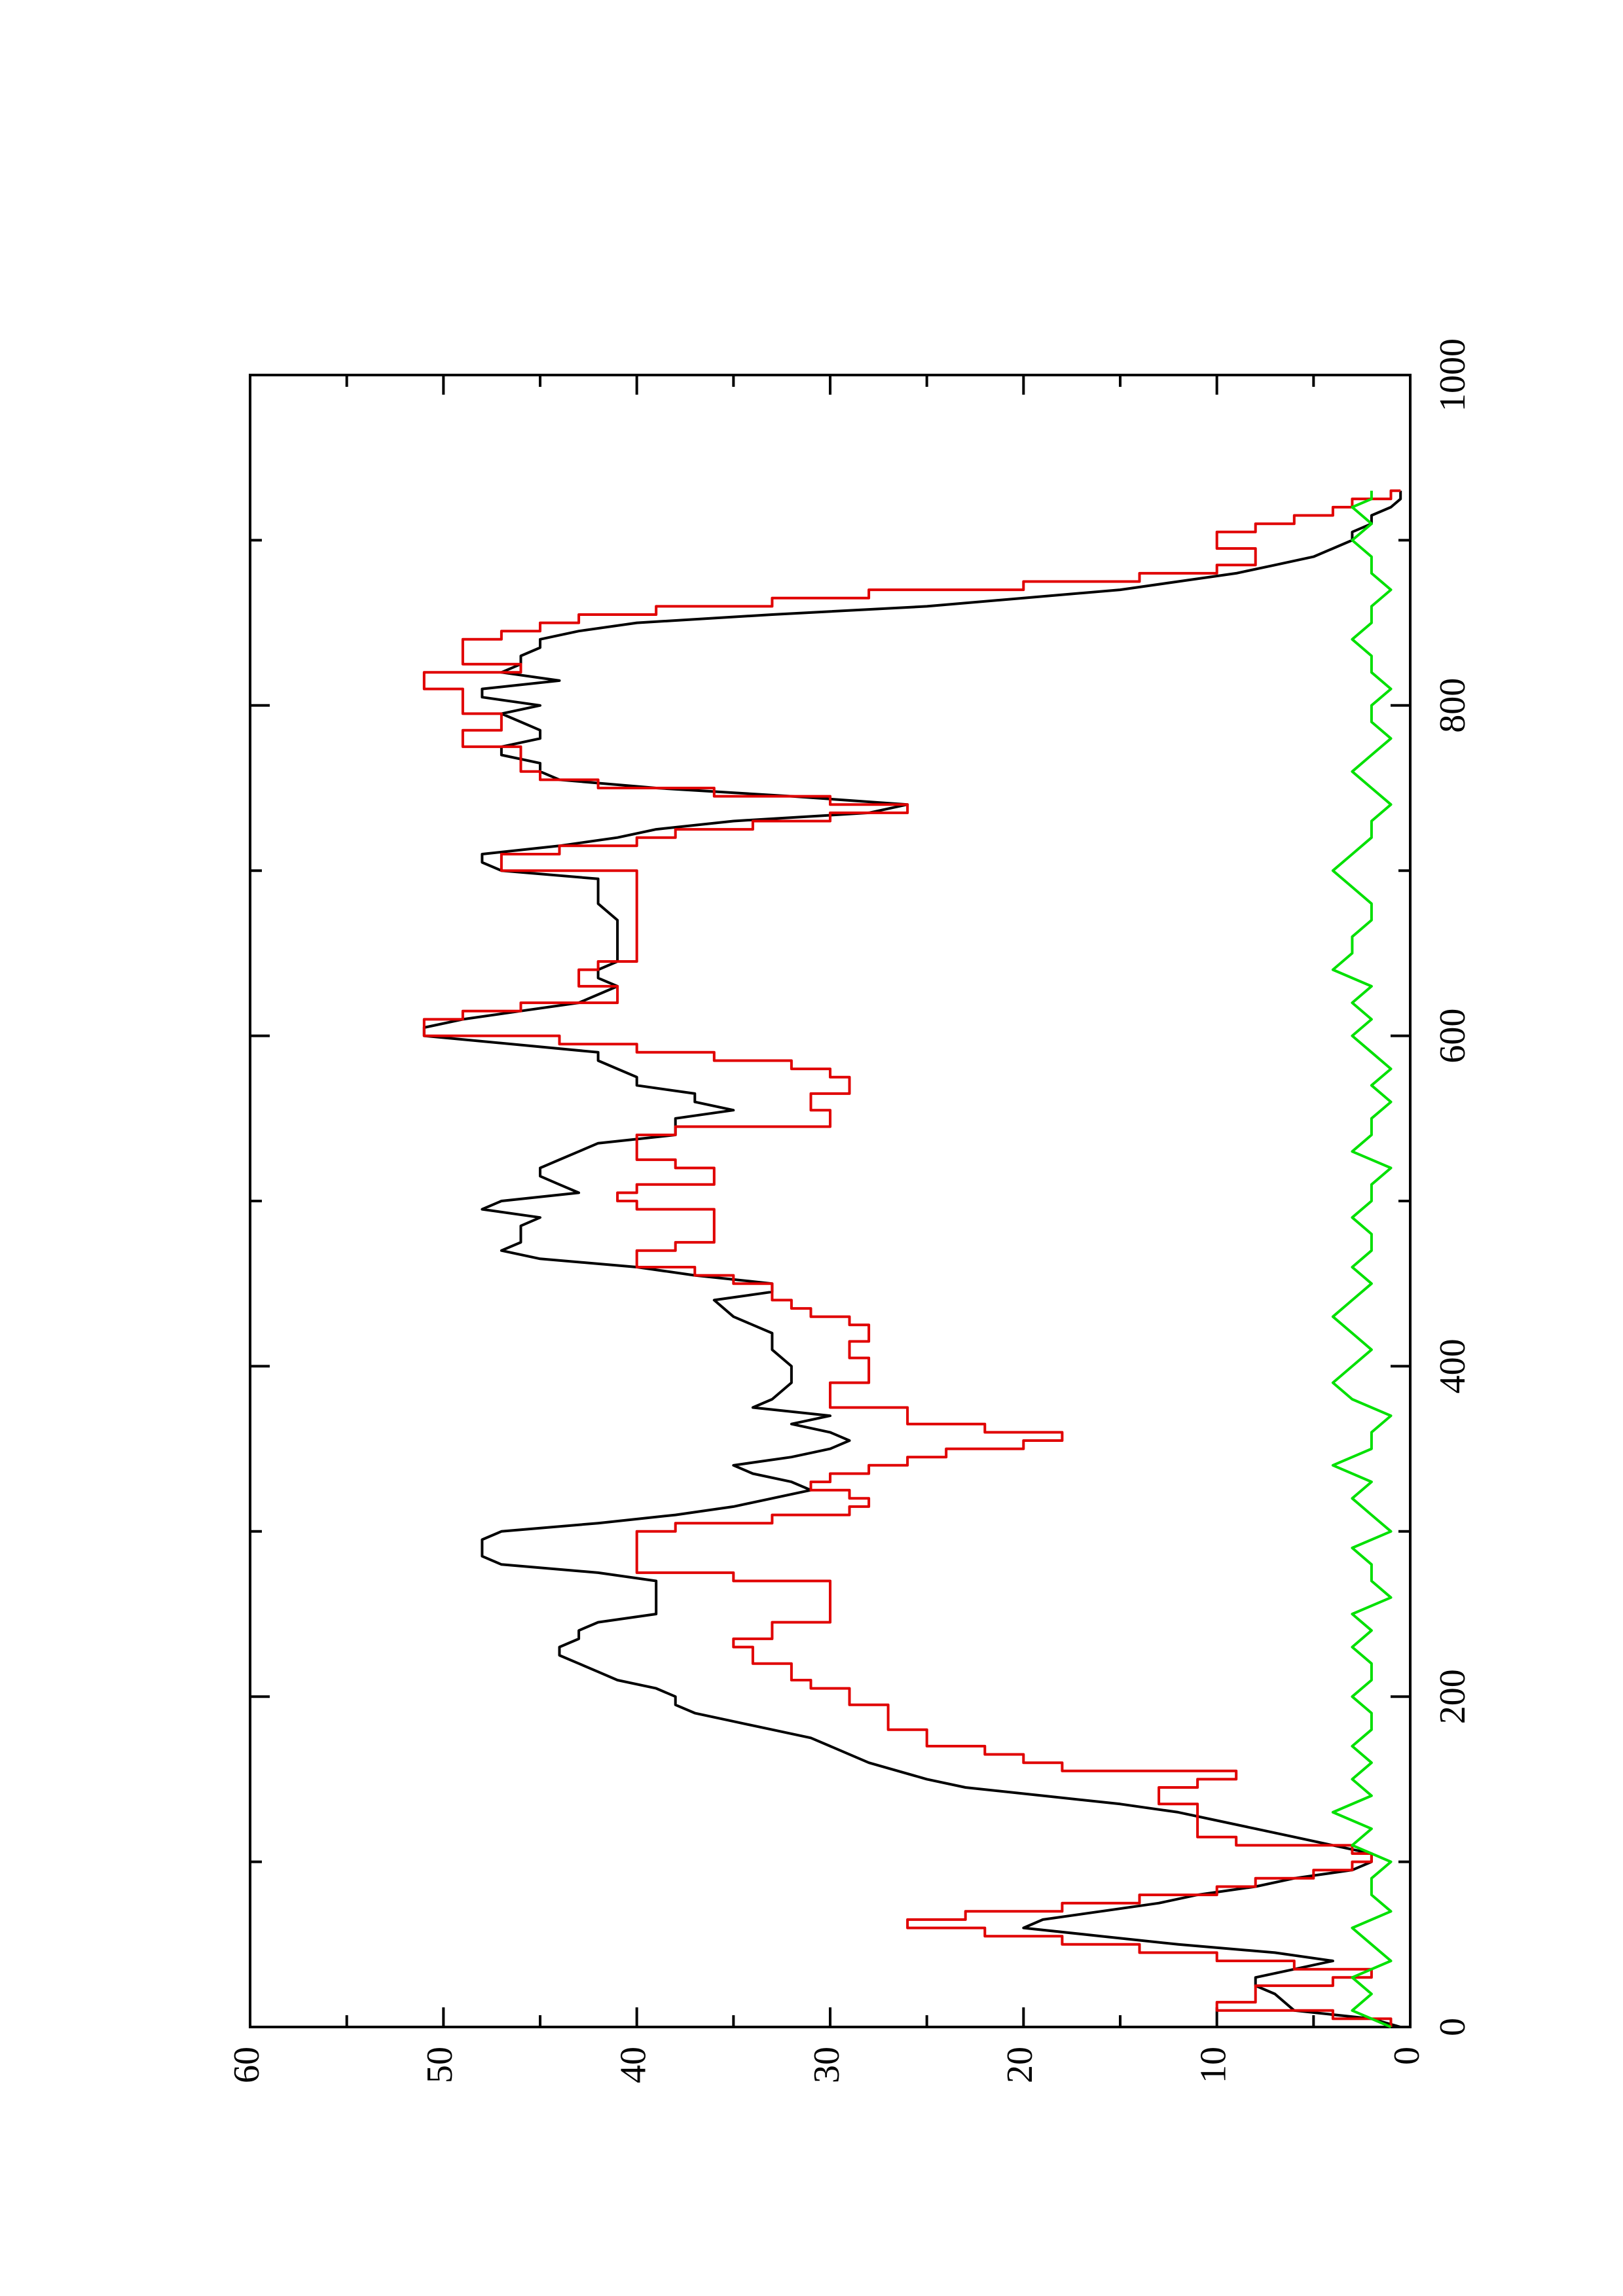 The height and width of the screenshot is (2296, 1623). Describe the element at coordinates (247, 2065) in the screenshot. I see `y-tick-label: 60` at that location.